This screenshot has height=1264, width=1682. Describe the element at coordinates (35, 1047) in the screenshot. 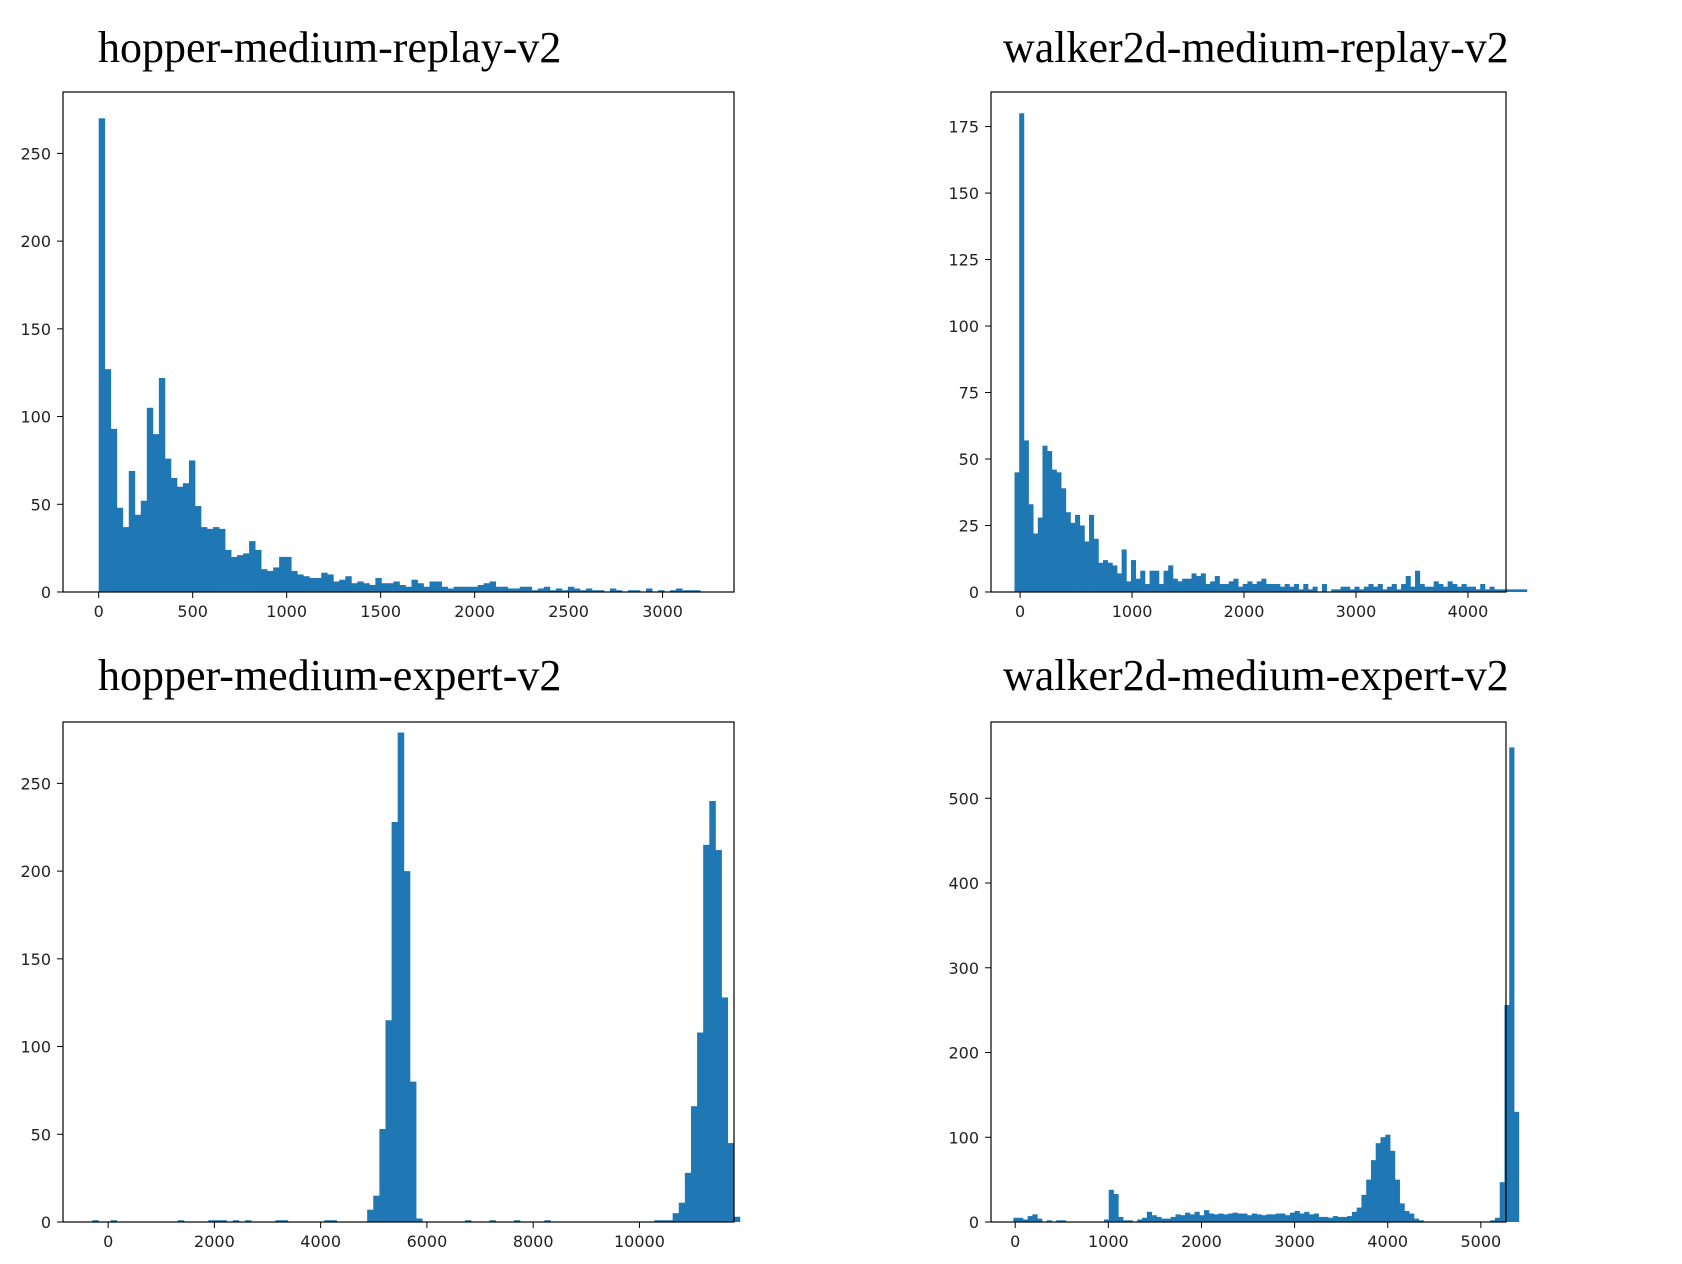

I see `y-tick-label: 100` at that location.